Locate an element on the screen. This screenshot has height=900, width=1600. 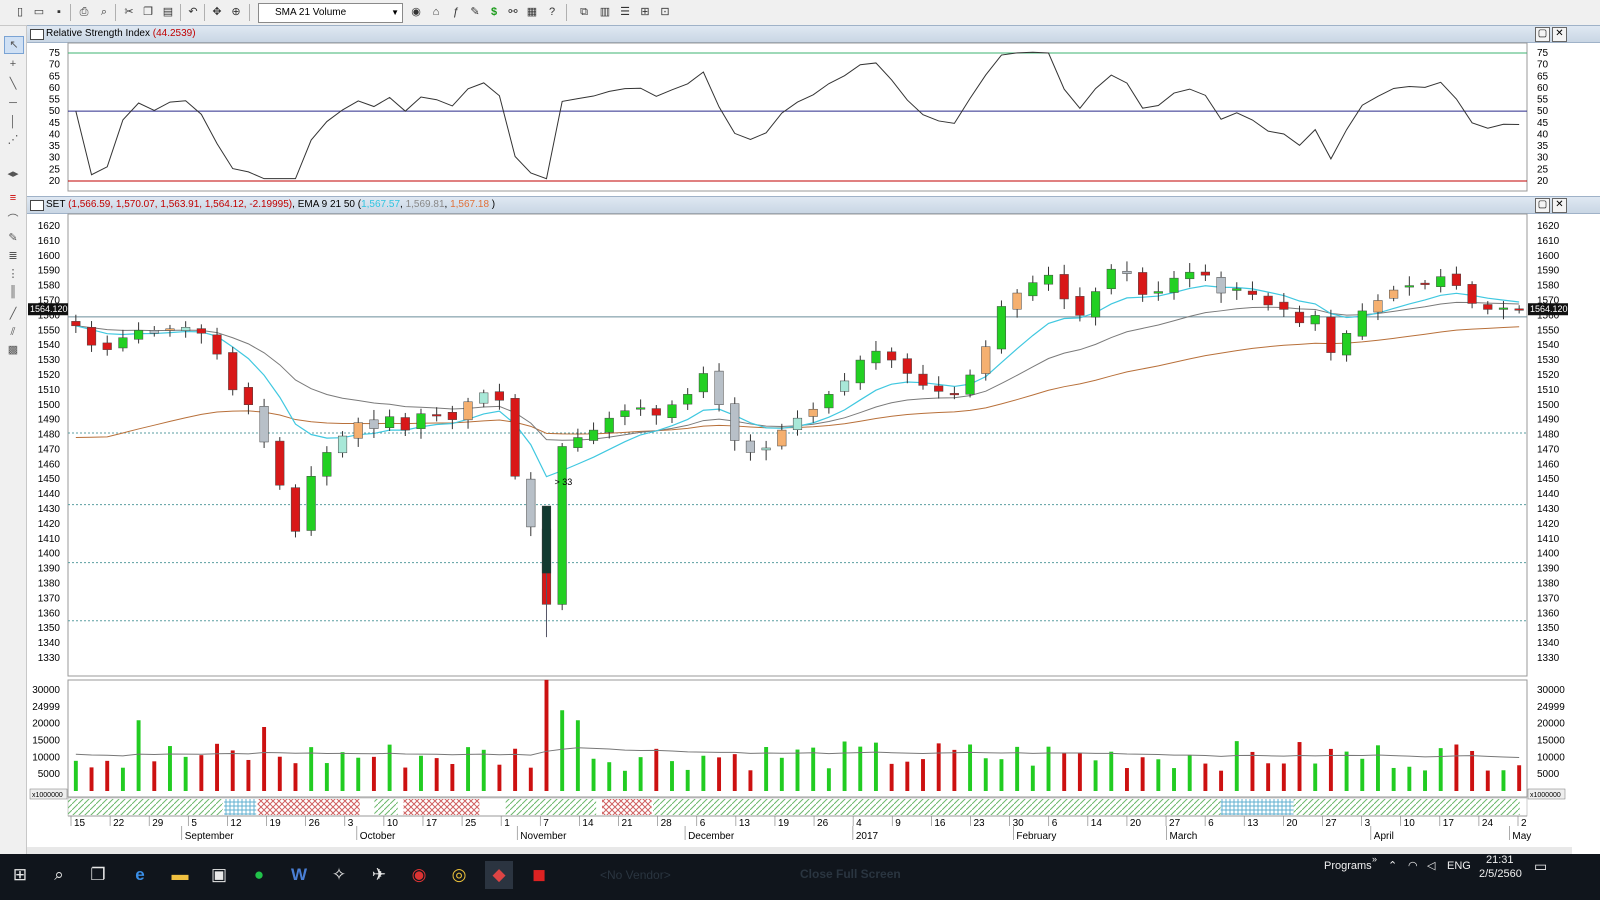
print-icon: ⎙ is located at coordinates (84, 12).